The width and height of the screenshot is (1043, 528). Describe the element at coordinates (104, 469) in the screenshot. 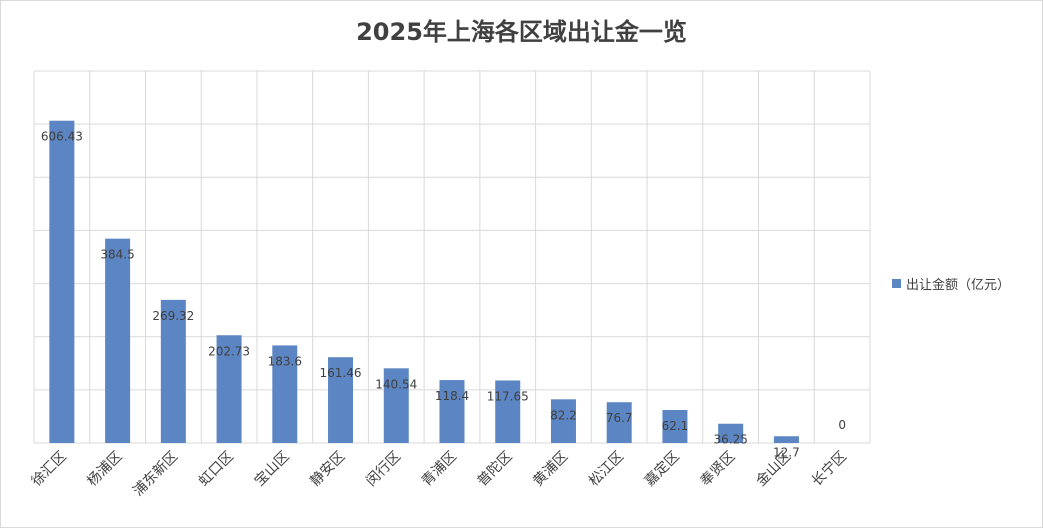

I see `category-label: 杨浦区` at that location.